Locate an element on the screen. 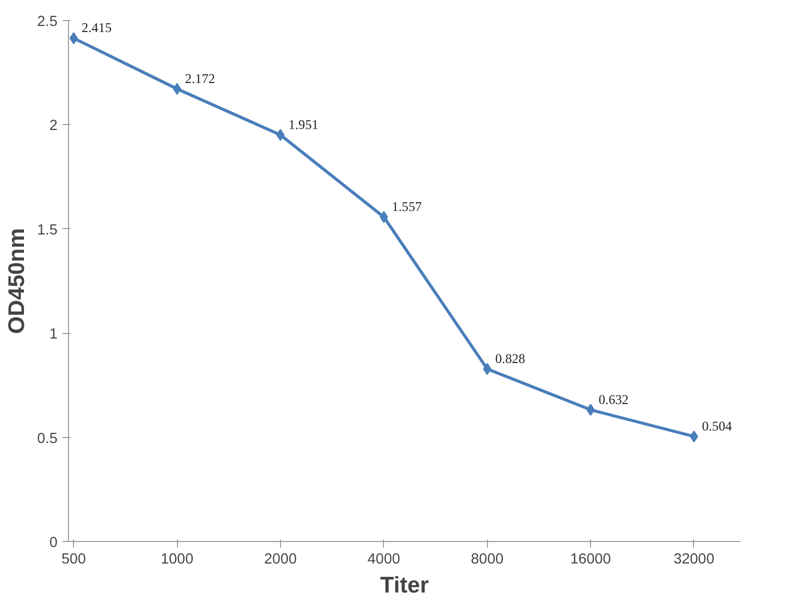 The image size is (800, 600). x-tick-label: 8000 is located at coordinates (487, 560).